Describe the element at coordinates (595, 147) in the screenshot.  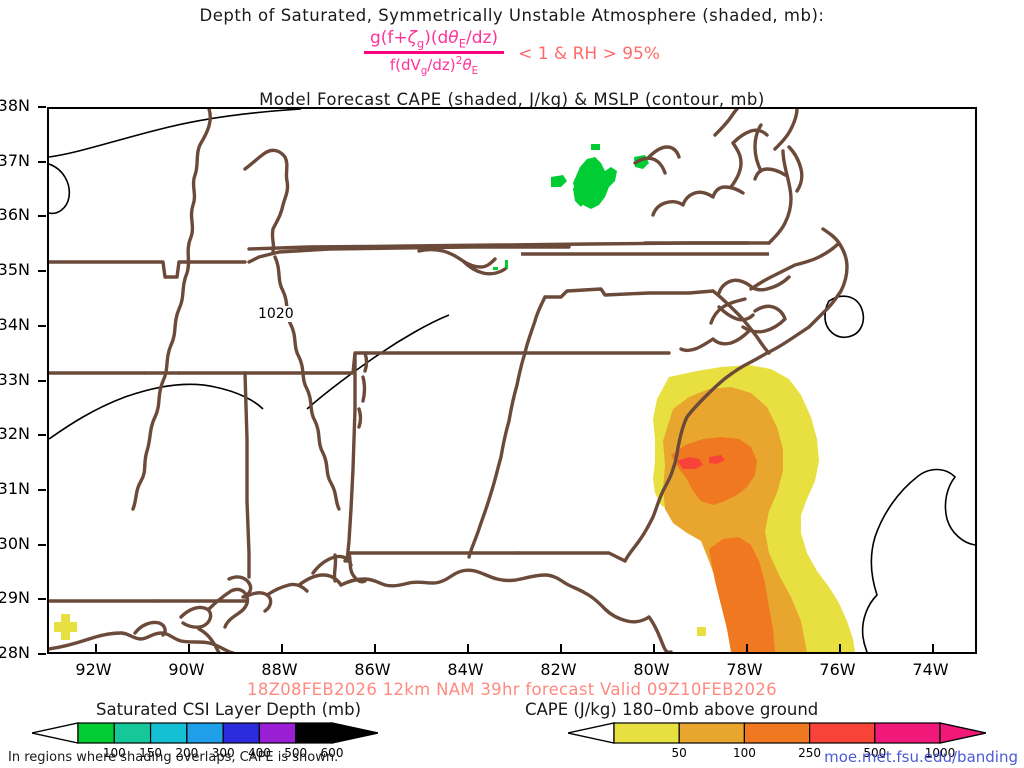
I see `csi-pixel-tiny-a` at that location.